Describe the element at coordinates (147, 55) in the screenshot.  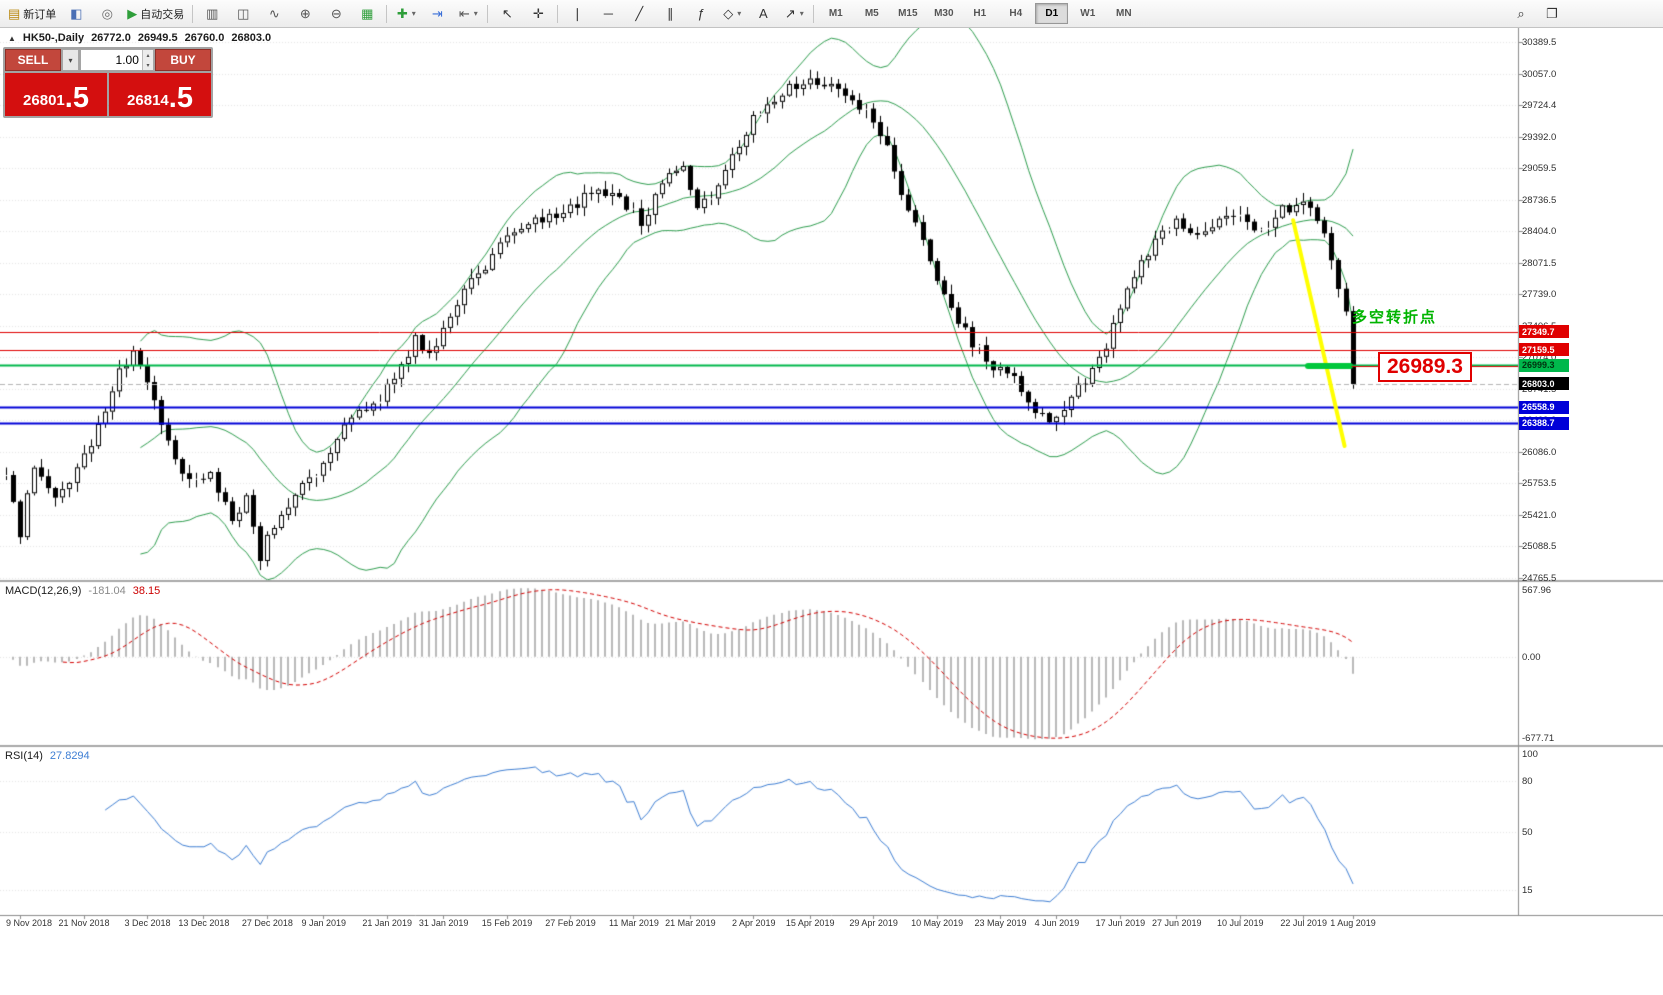
I see `volume-step-up-button: ▴` at that location.